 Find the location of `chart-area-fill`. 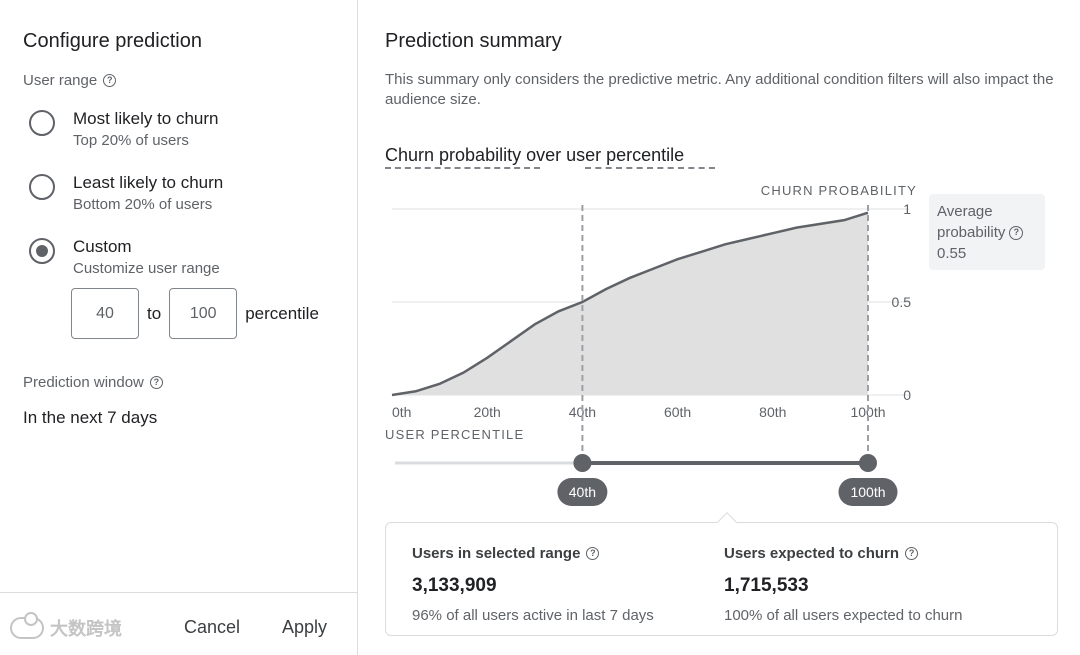

chart-area-fill is located at coordinates (630, 303).